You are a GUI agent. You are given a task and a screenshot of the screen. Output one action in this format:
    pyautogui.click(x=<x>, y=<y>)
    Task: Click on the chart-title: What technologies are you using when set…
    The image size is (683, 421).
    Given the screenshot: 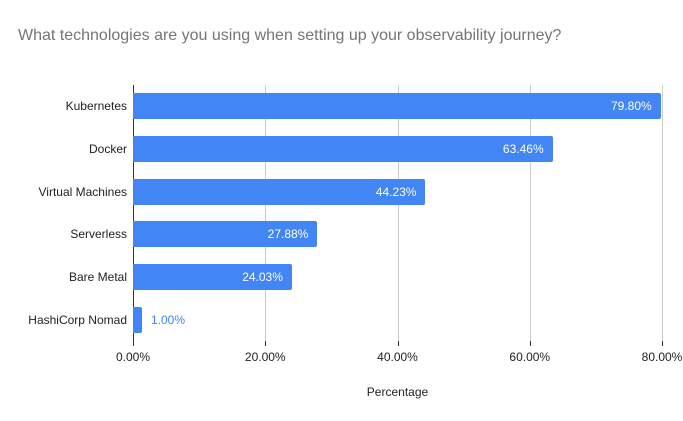 What is the action you would take?
    pyautogui.click(x=290, y=35)
    